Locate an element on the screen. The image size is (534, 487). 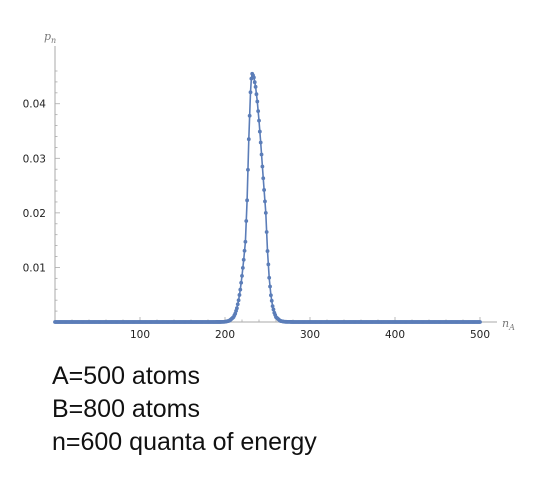
y-tick-label: 0.03 is located at coordinates (34, 159).